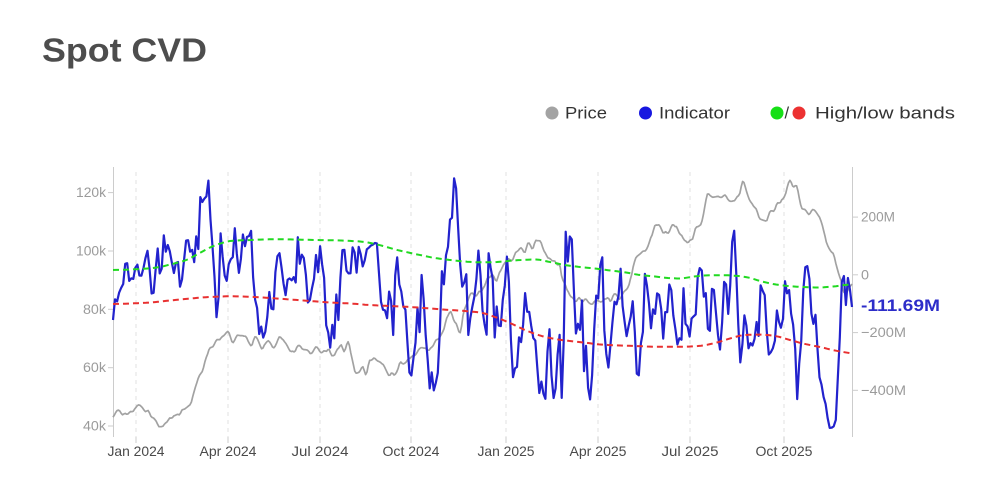 This screenshot has height=501, width=992. I want to click on svg-text: −400M, so click(883, 390).